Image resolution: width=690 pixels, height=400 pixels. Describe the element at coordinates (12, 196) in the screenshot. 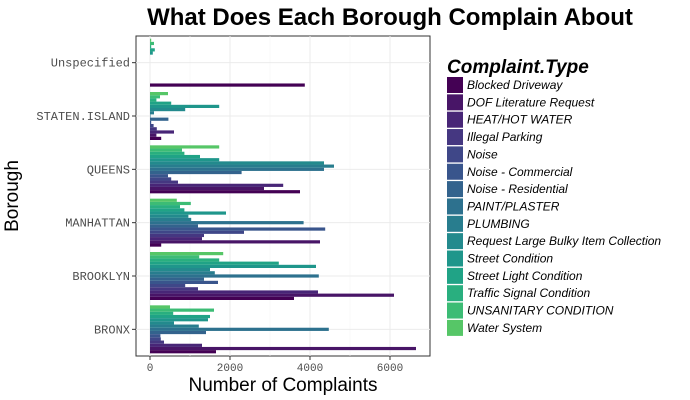

I see `y-axis-title: Borough` at that location.